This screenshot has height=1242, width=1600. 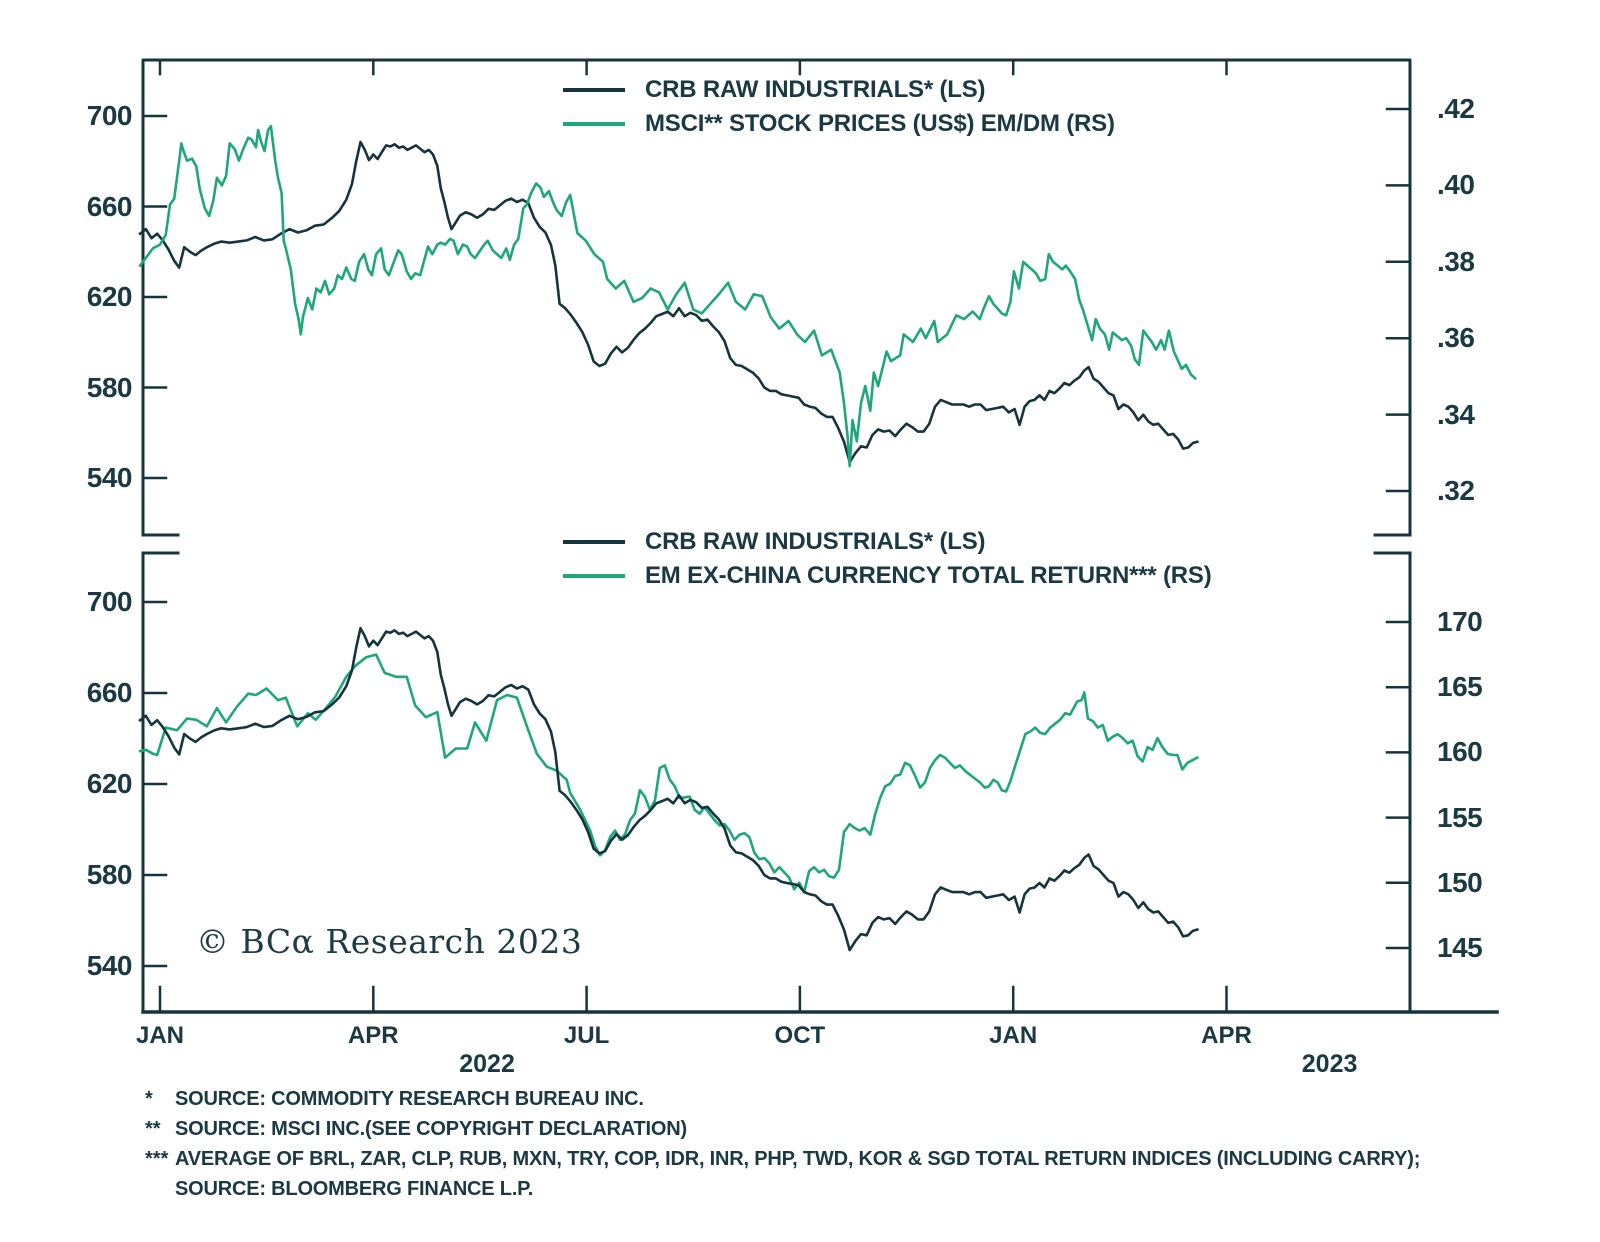 What do you see at coordinates (153, 1129) in the screenshot?
I see `footnote-marker: **` at bounding box center [153, 1129].